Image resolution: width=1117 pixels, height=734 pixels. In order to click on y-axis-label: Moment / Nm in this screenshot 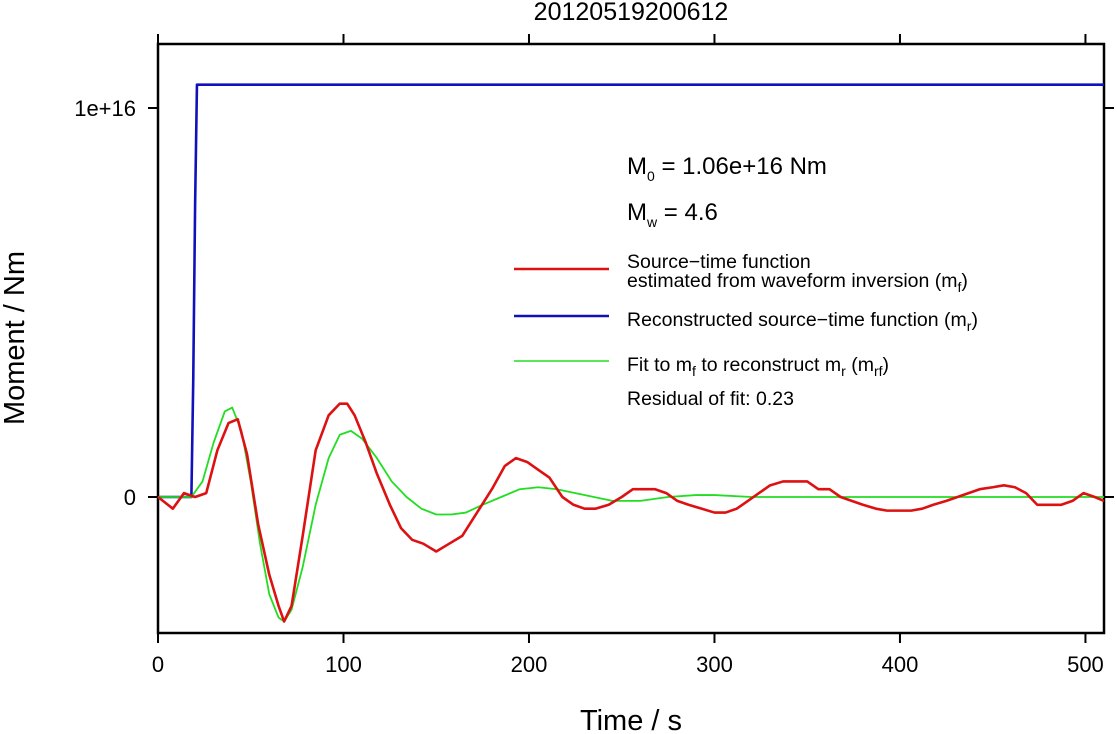, I will do `click(15, 338)`.